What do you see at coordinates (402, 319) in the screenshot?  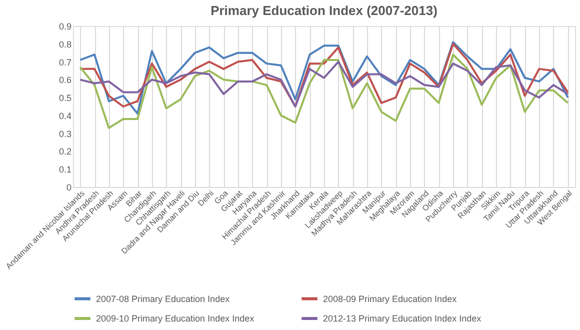 I see `legend-label: 2012-13 Primary Education Index Index` at bounding box center [402, 319].